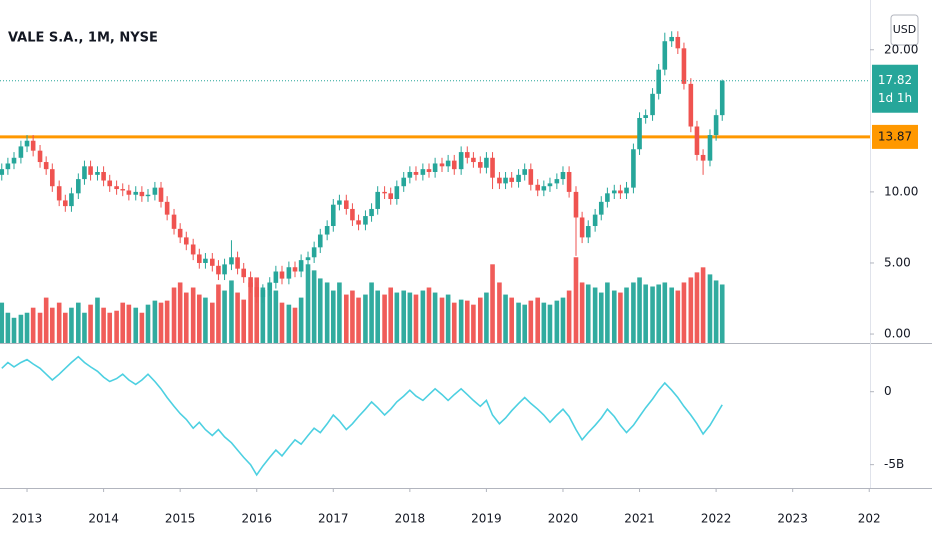  Describe the element at coordinates (897, 262) in the screenshot. I see `y-tick-label: 5.00` at that location.